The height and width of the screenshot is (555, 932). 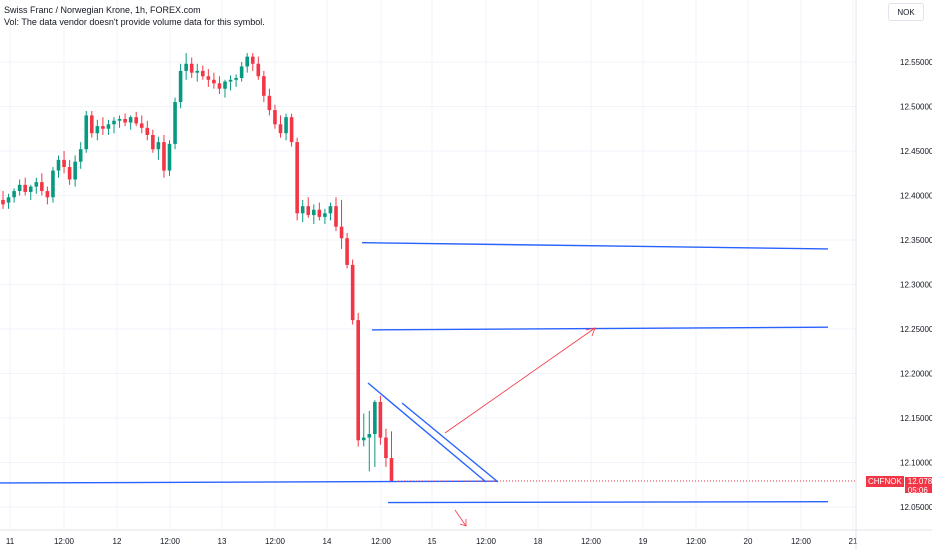 What do you see at coordinates (595, 245) in the screenshot?
I see `resistance-line-upper` at bounding box center [595, 245].